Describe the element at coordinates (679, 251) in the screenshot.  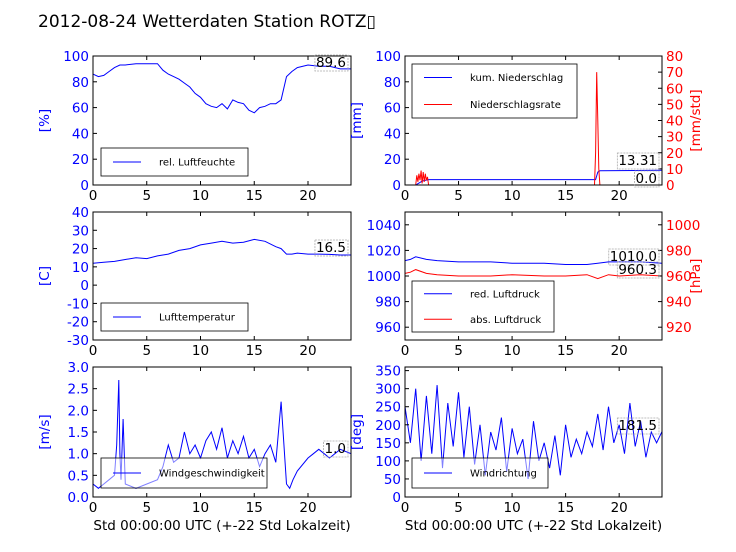
I see `y-right-tick-label: 980` at that location.